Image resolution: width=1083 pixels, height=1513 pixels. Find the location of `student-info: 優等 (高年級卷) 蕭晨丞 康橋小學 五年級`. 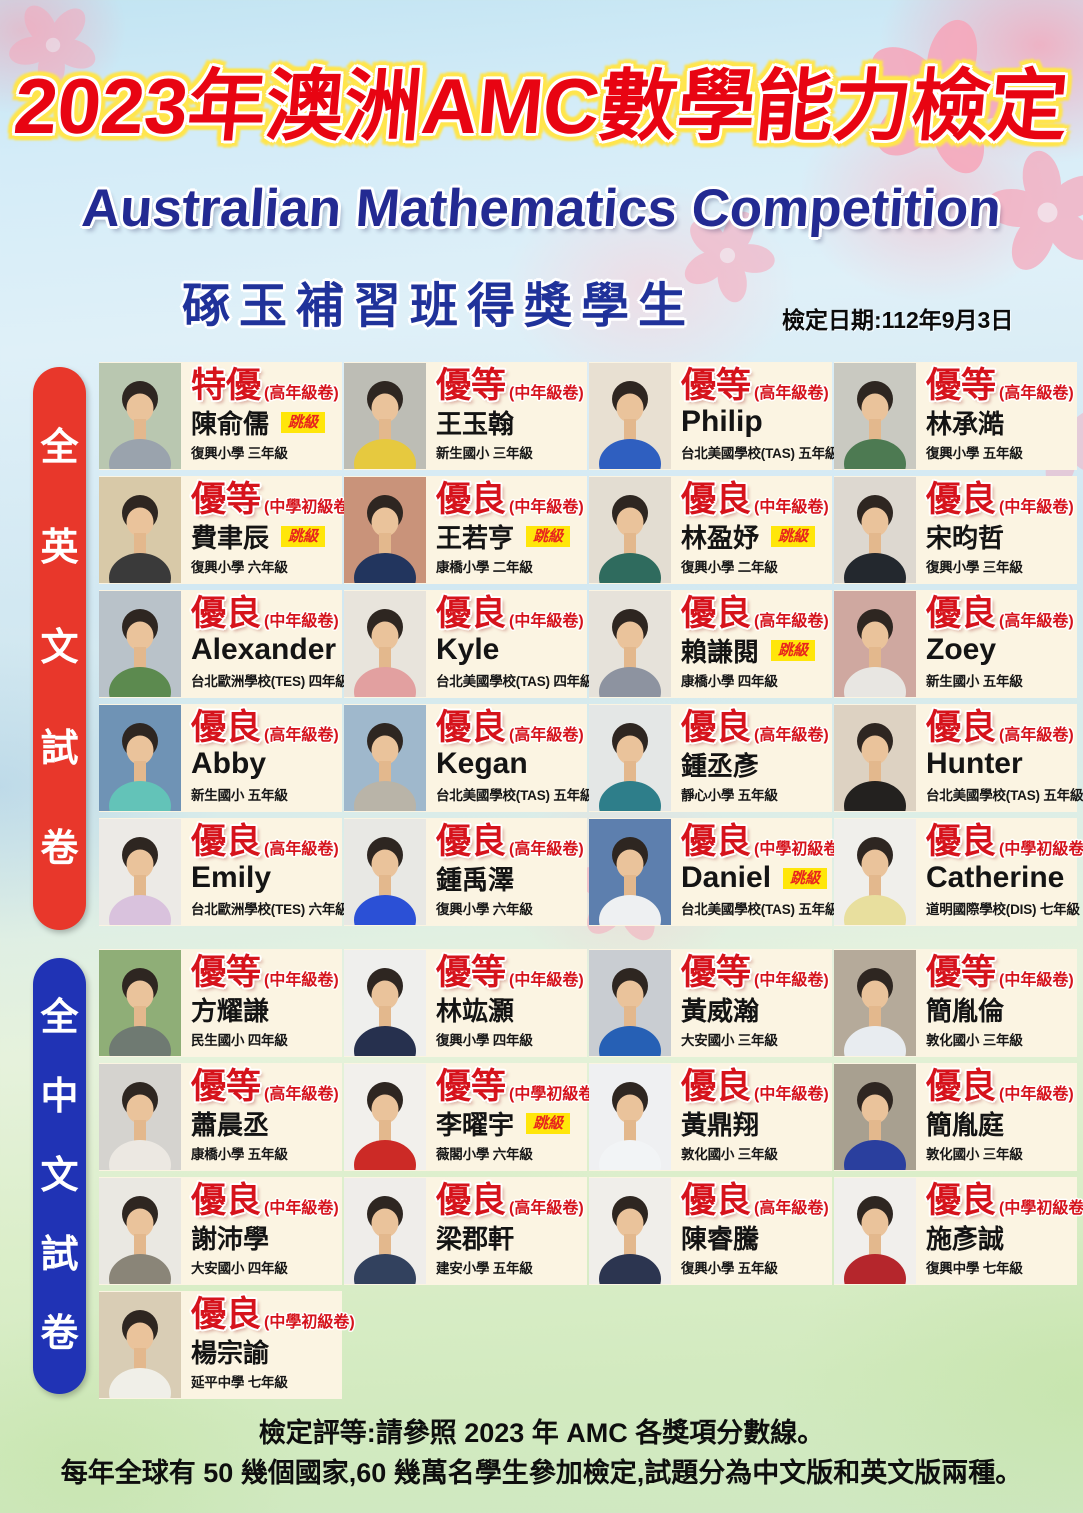

student-info: 優等 (高年級卷) 蕭晨丞 康橋小學 五年級 is located at coordinates (260, 1117).